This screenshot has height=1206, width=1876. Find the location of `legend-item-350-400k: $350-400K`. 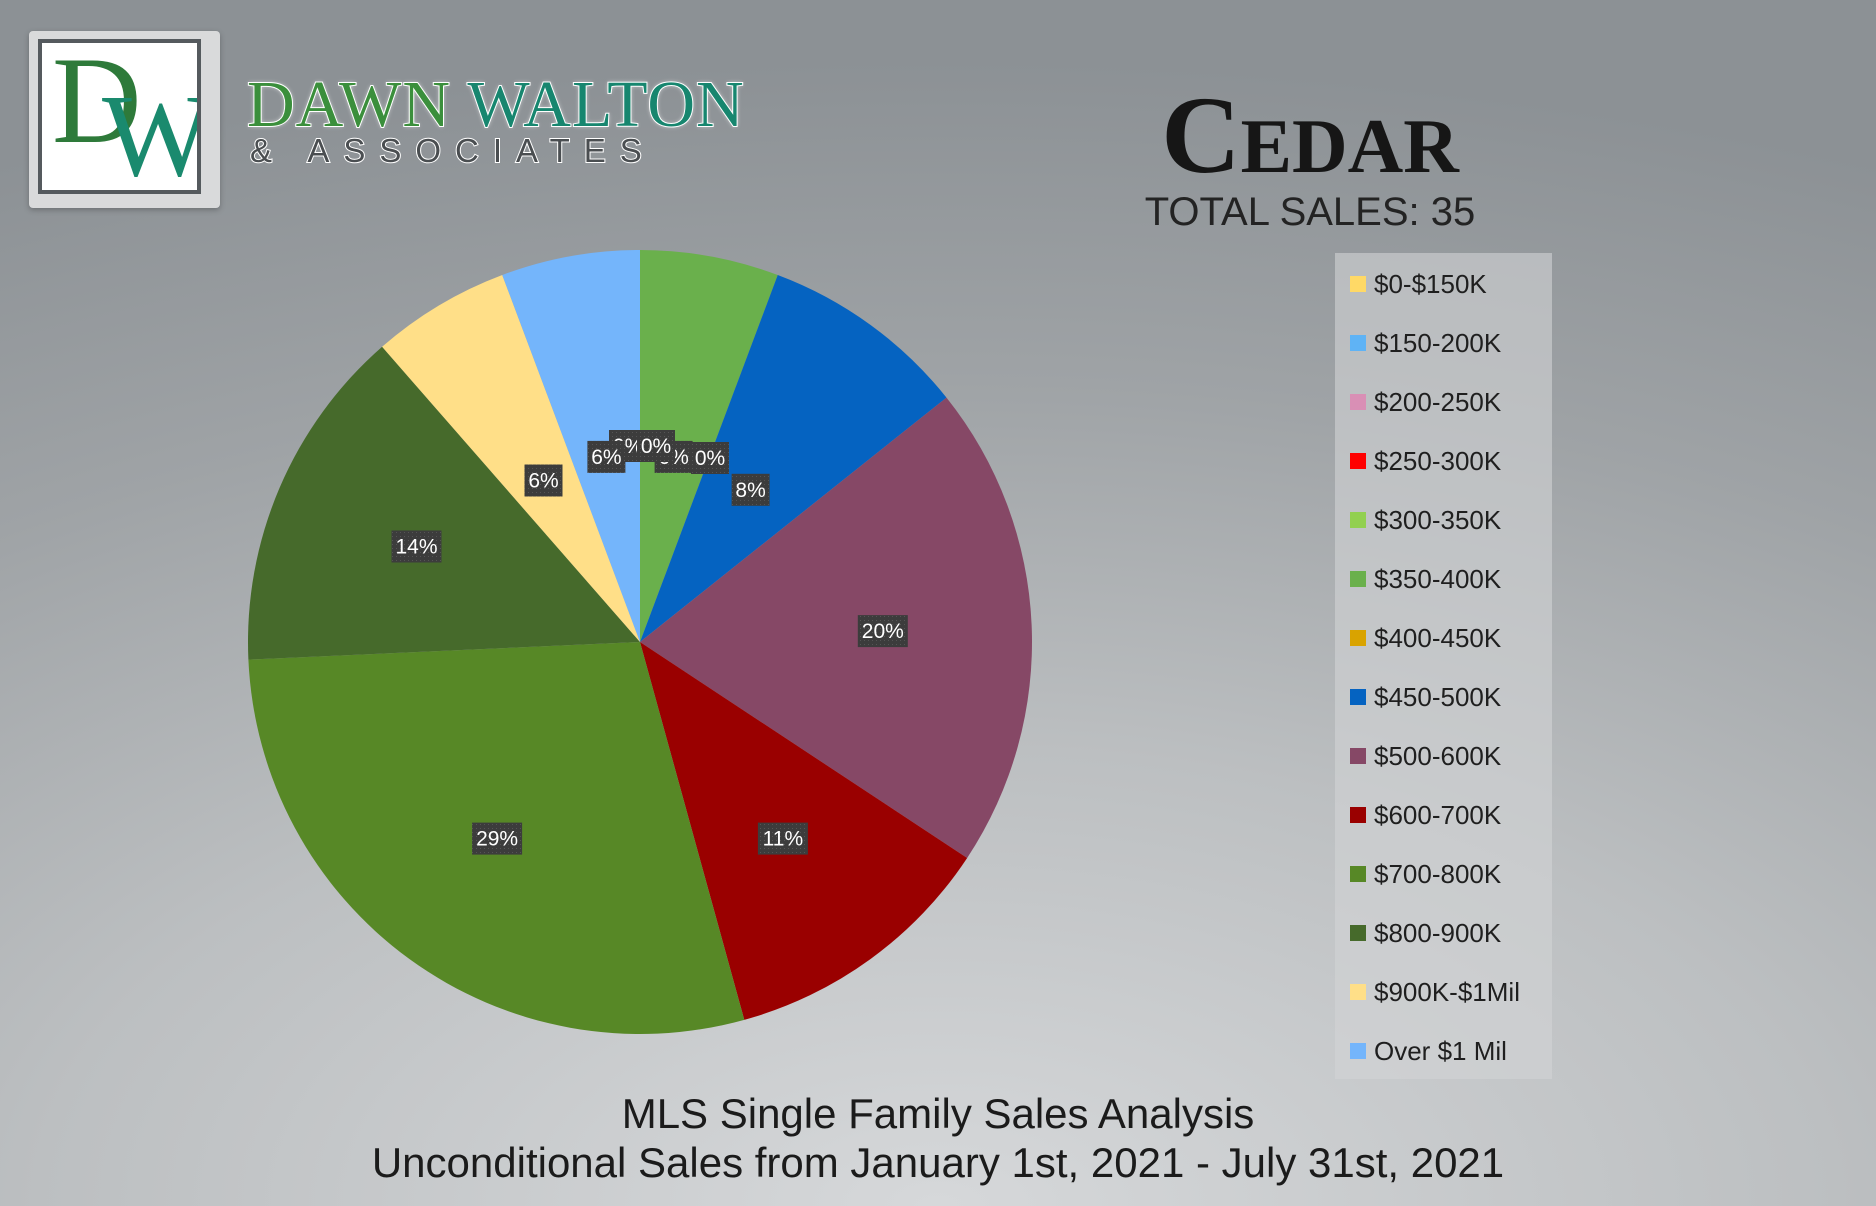

legend-item-350-400k: $350-400K is located at coordinates (1425, 579).